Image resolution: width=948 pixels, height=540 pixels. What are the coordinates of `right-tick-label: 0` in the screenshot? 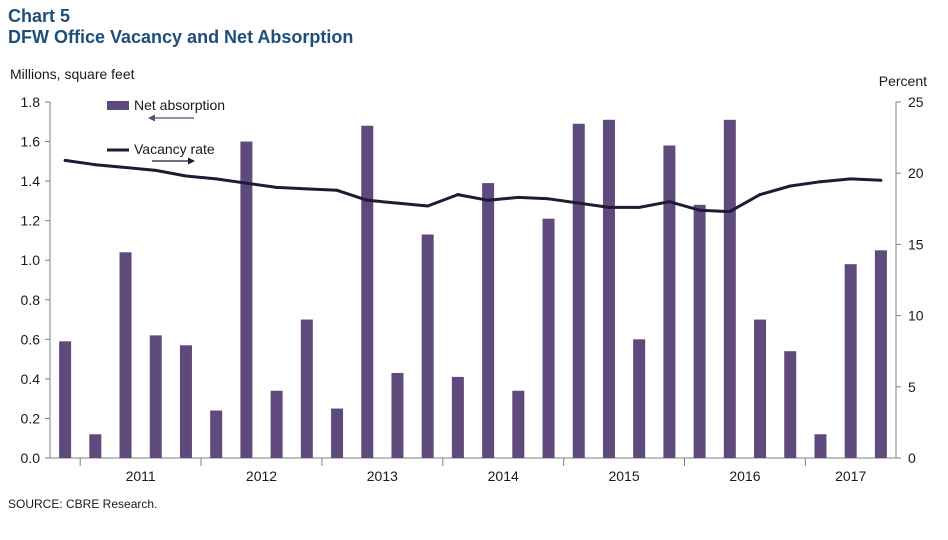 It's located at (912, 458).